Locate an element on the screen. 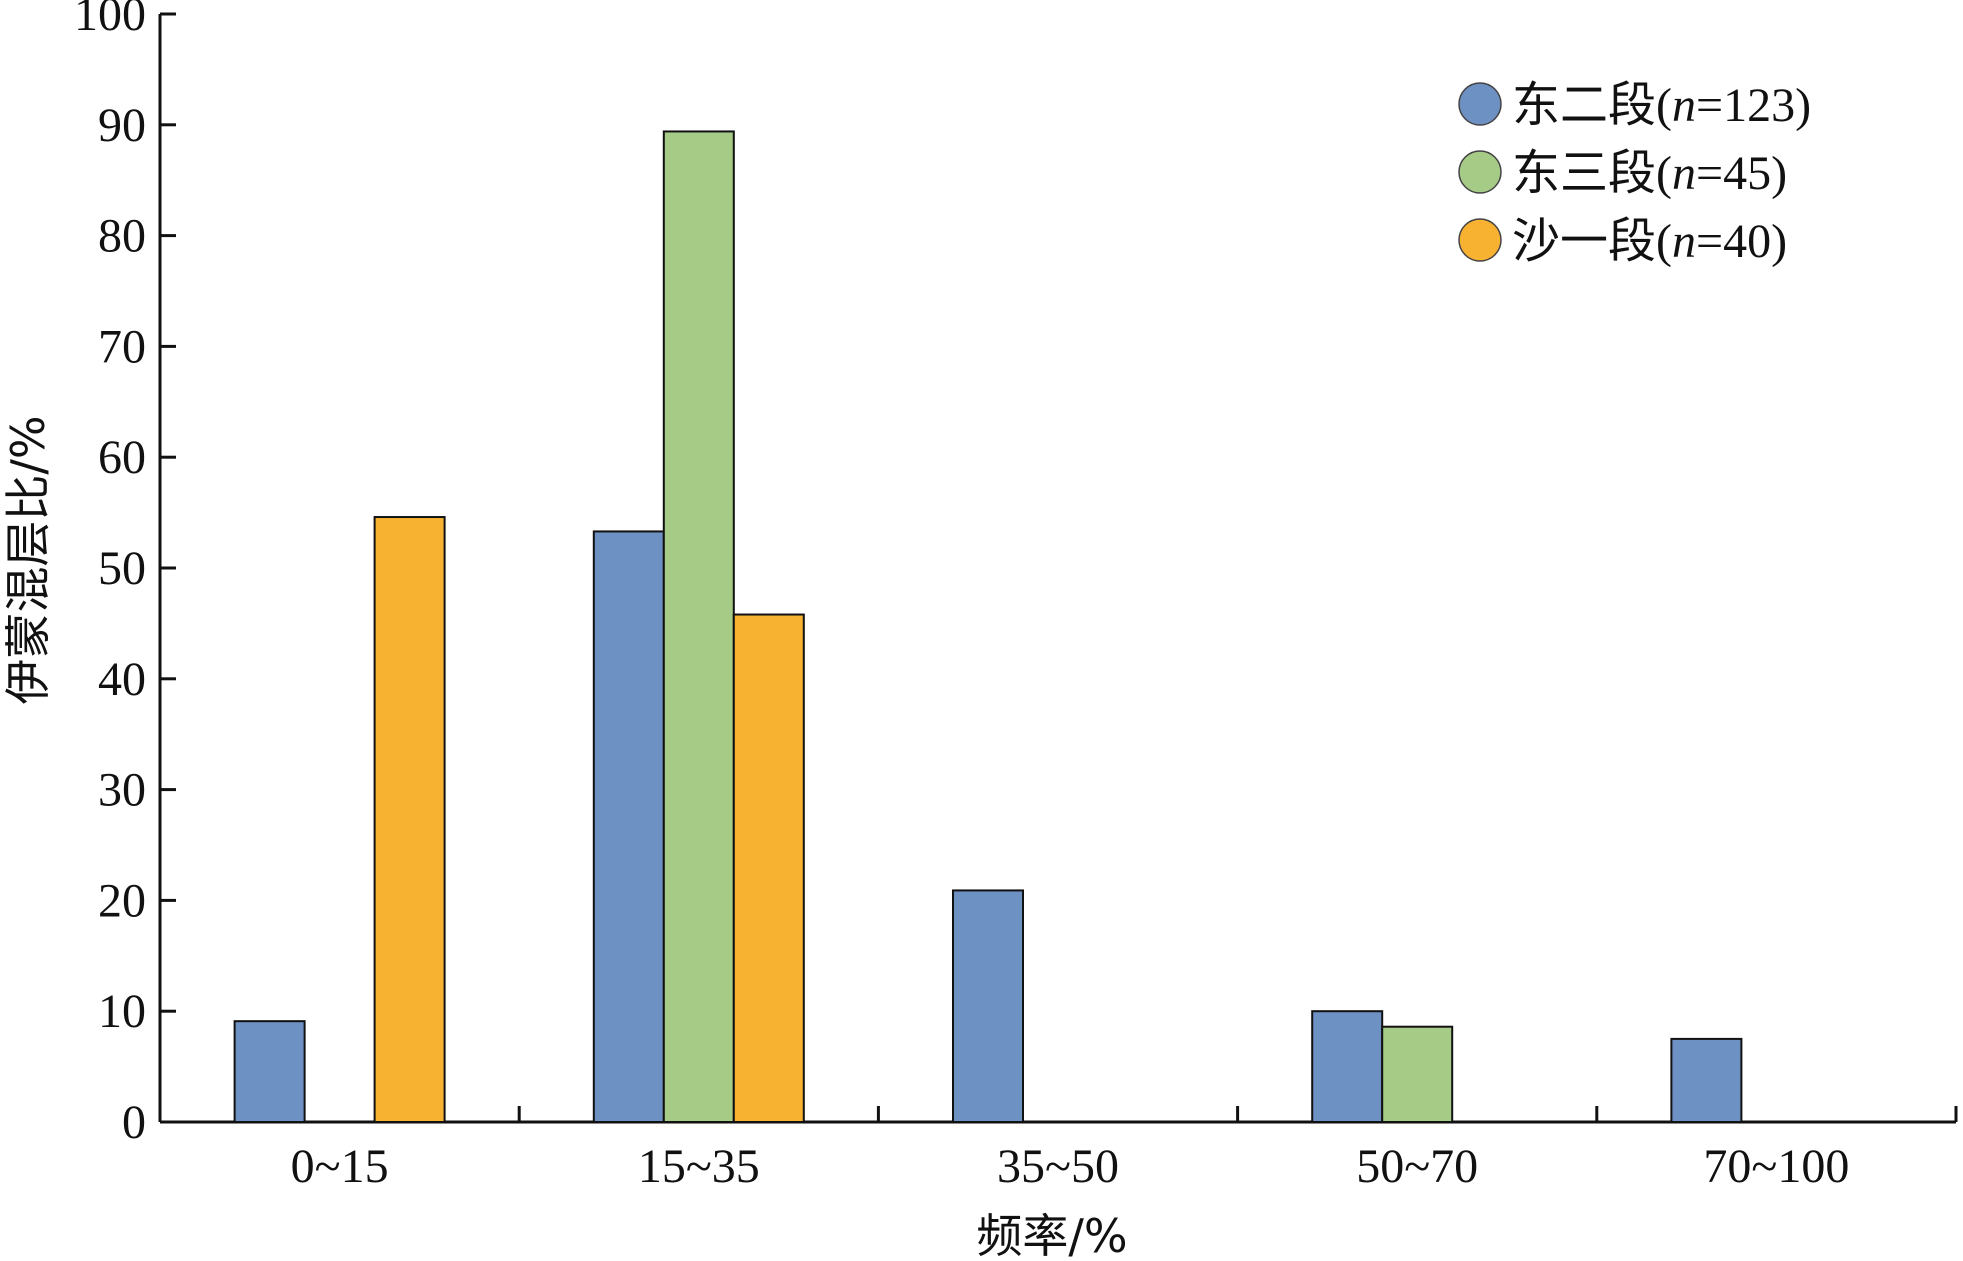  y-axis: 0 10 20 30 40 50 60 70 80 90 100 is located at coordinates (125, 574).